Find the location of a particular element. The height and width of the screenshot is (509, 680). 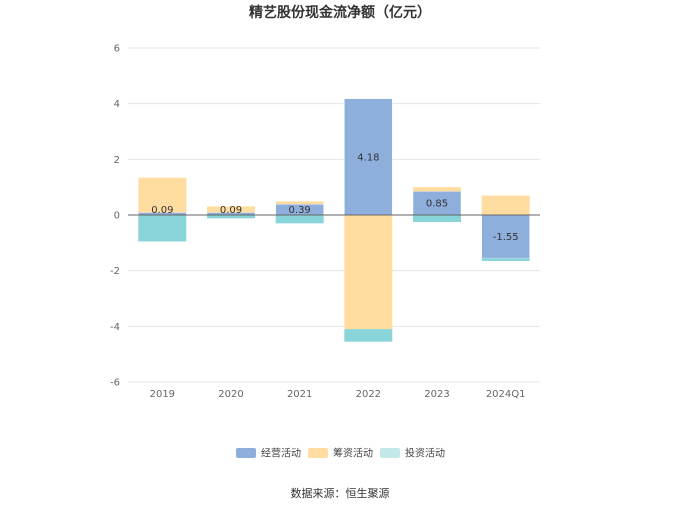

bar-2020-筹资活动 is located at coordinates (231, 209).